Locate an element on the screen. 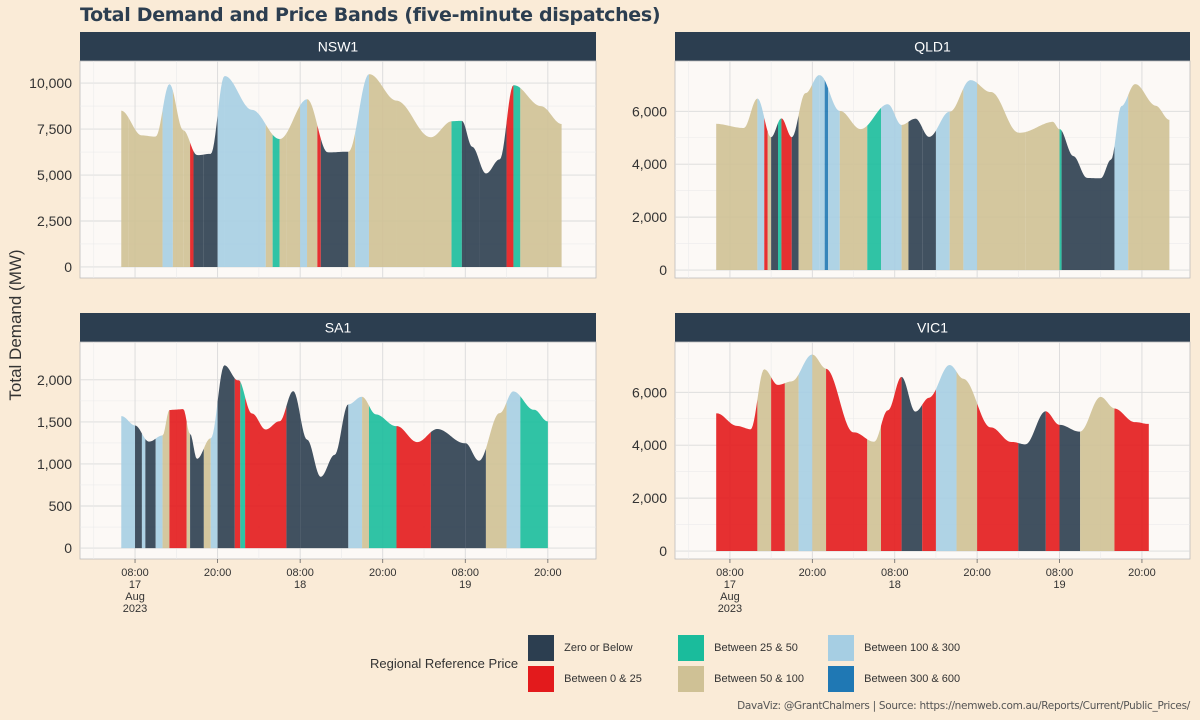 This screenshot has height=720, width=1200. y-tick-label: 7,500 is located at coordinates (54, 129).